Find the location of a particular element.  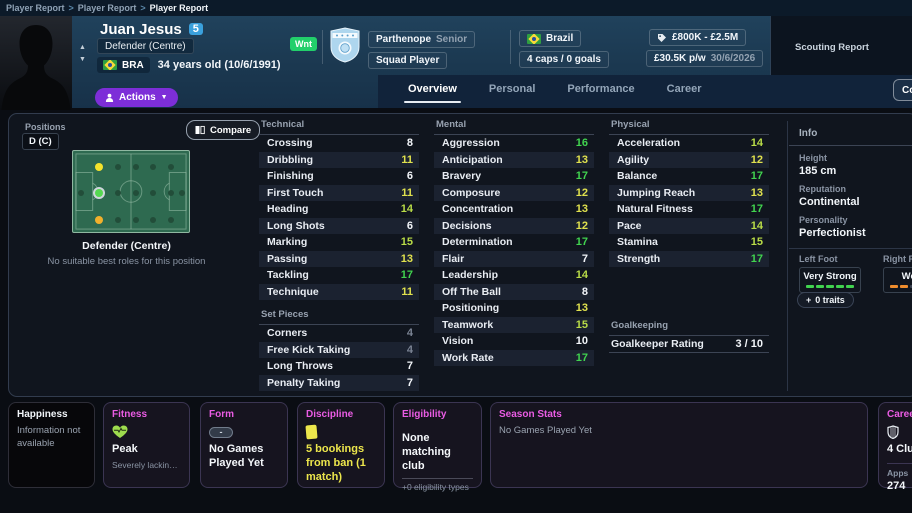

transfer-value-pill: £800K - £2.5M is located at coordinates (698, 37).